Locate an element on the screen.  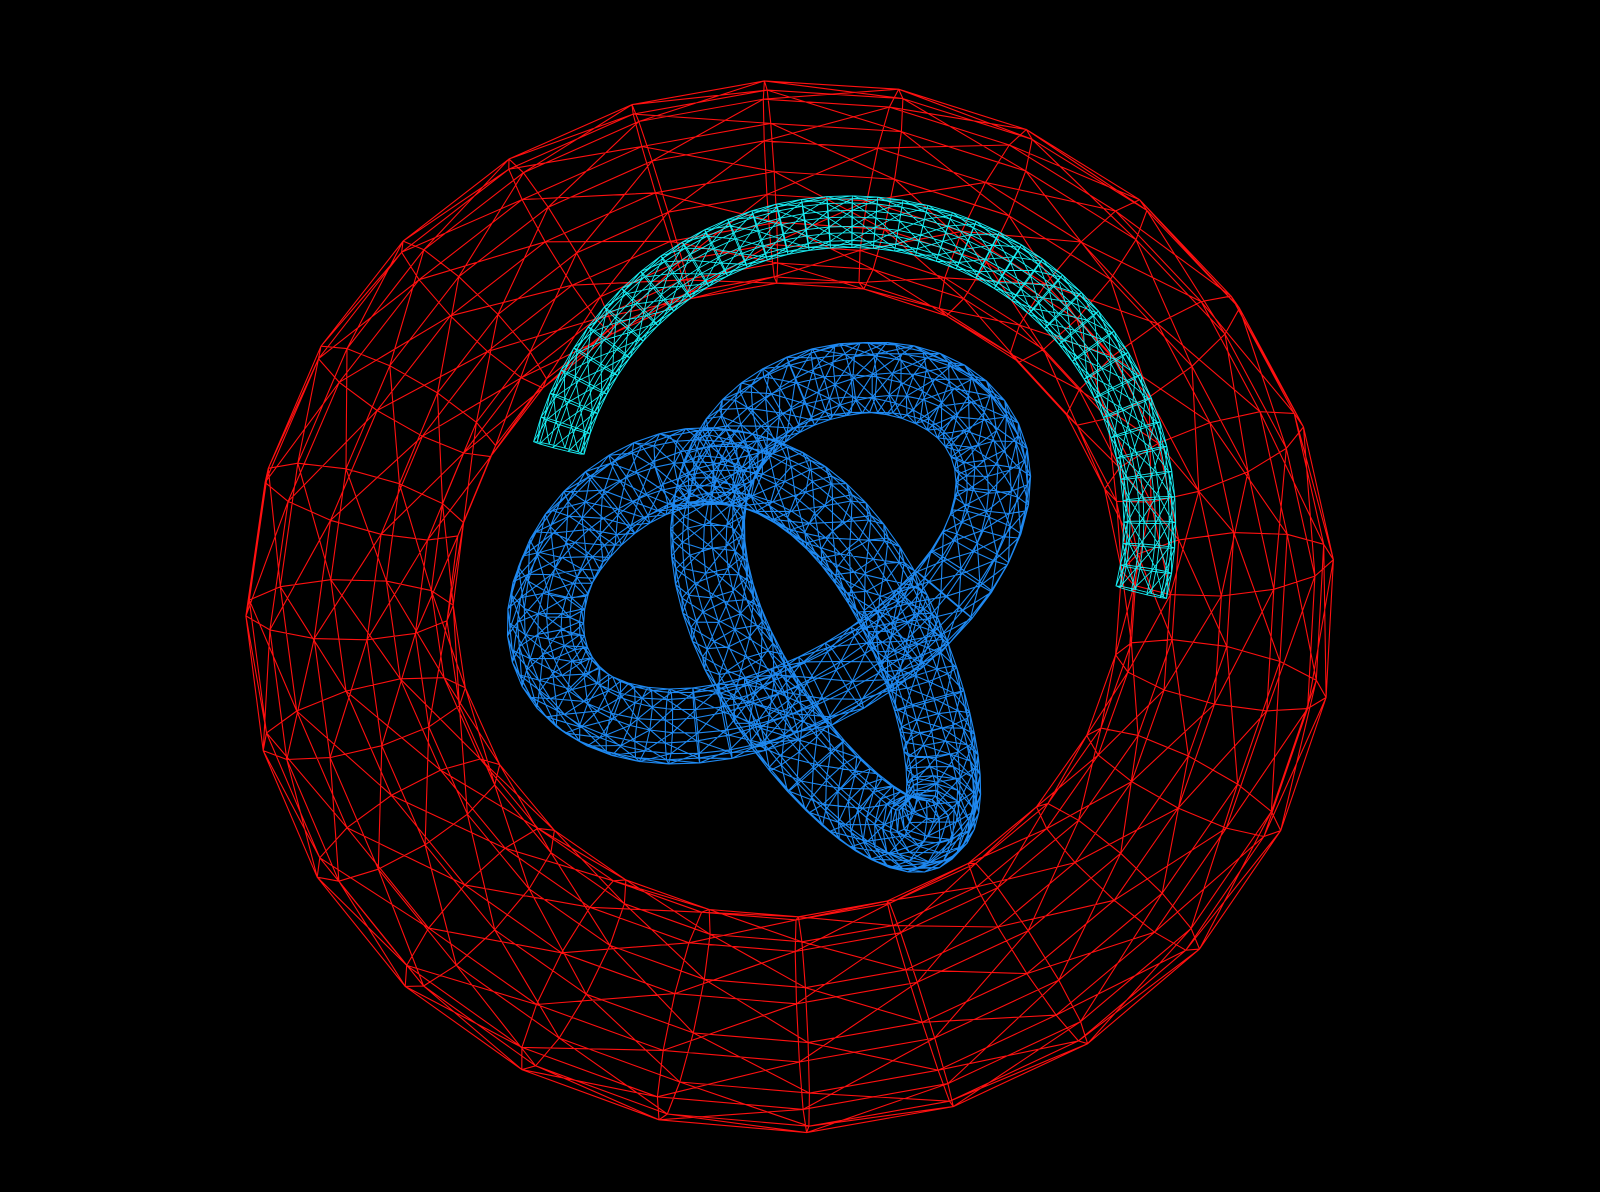
arc-tube-wireframe is located at coordinates (855, 397).